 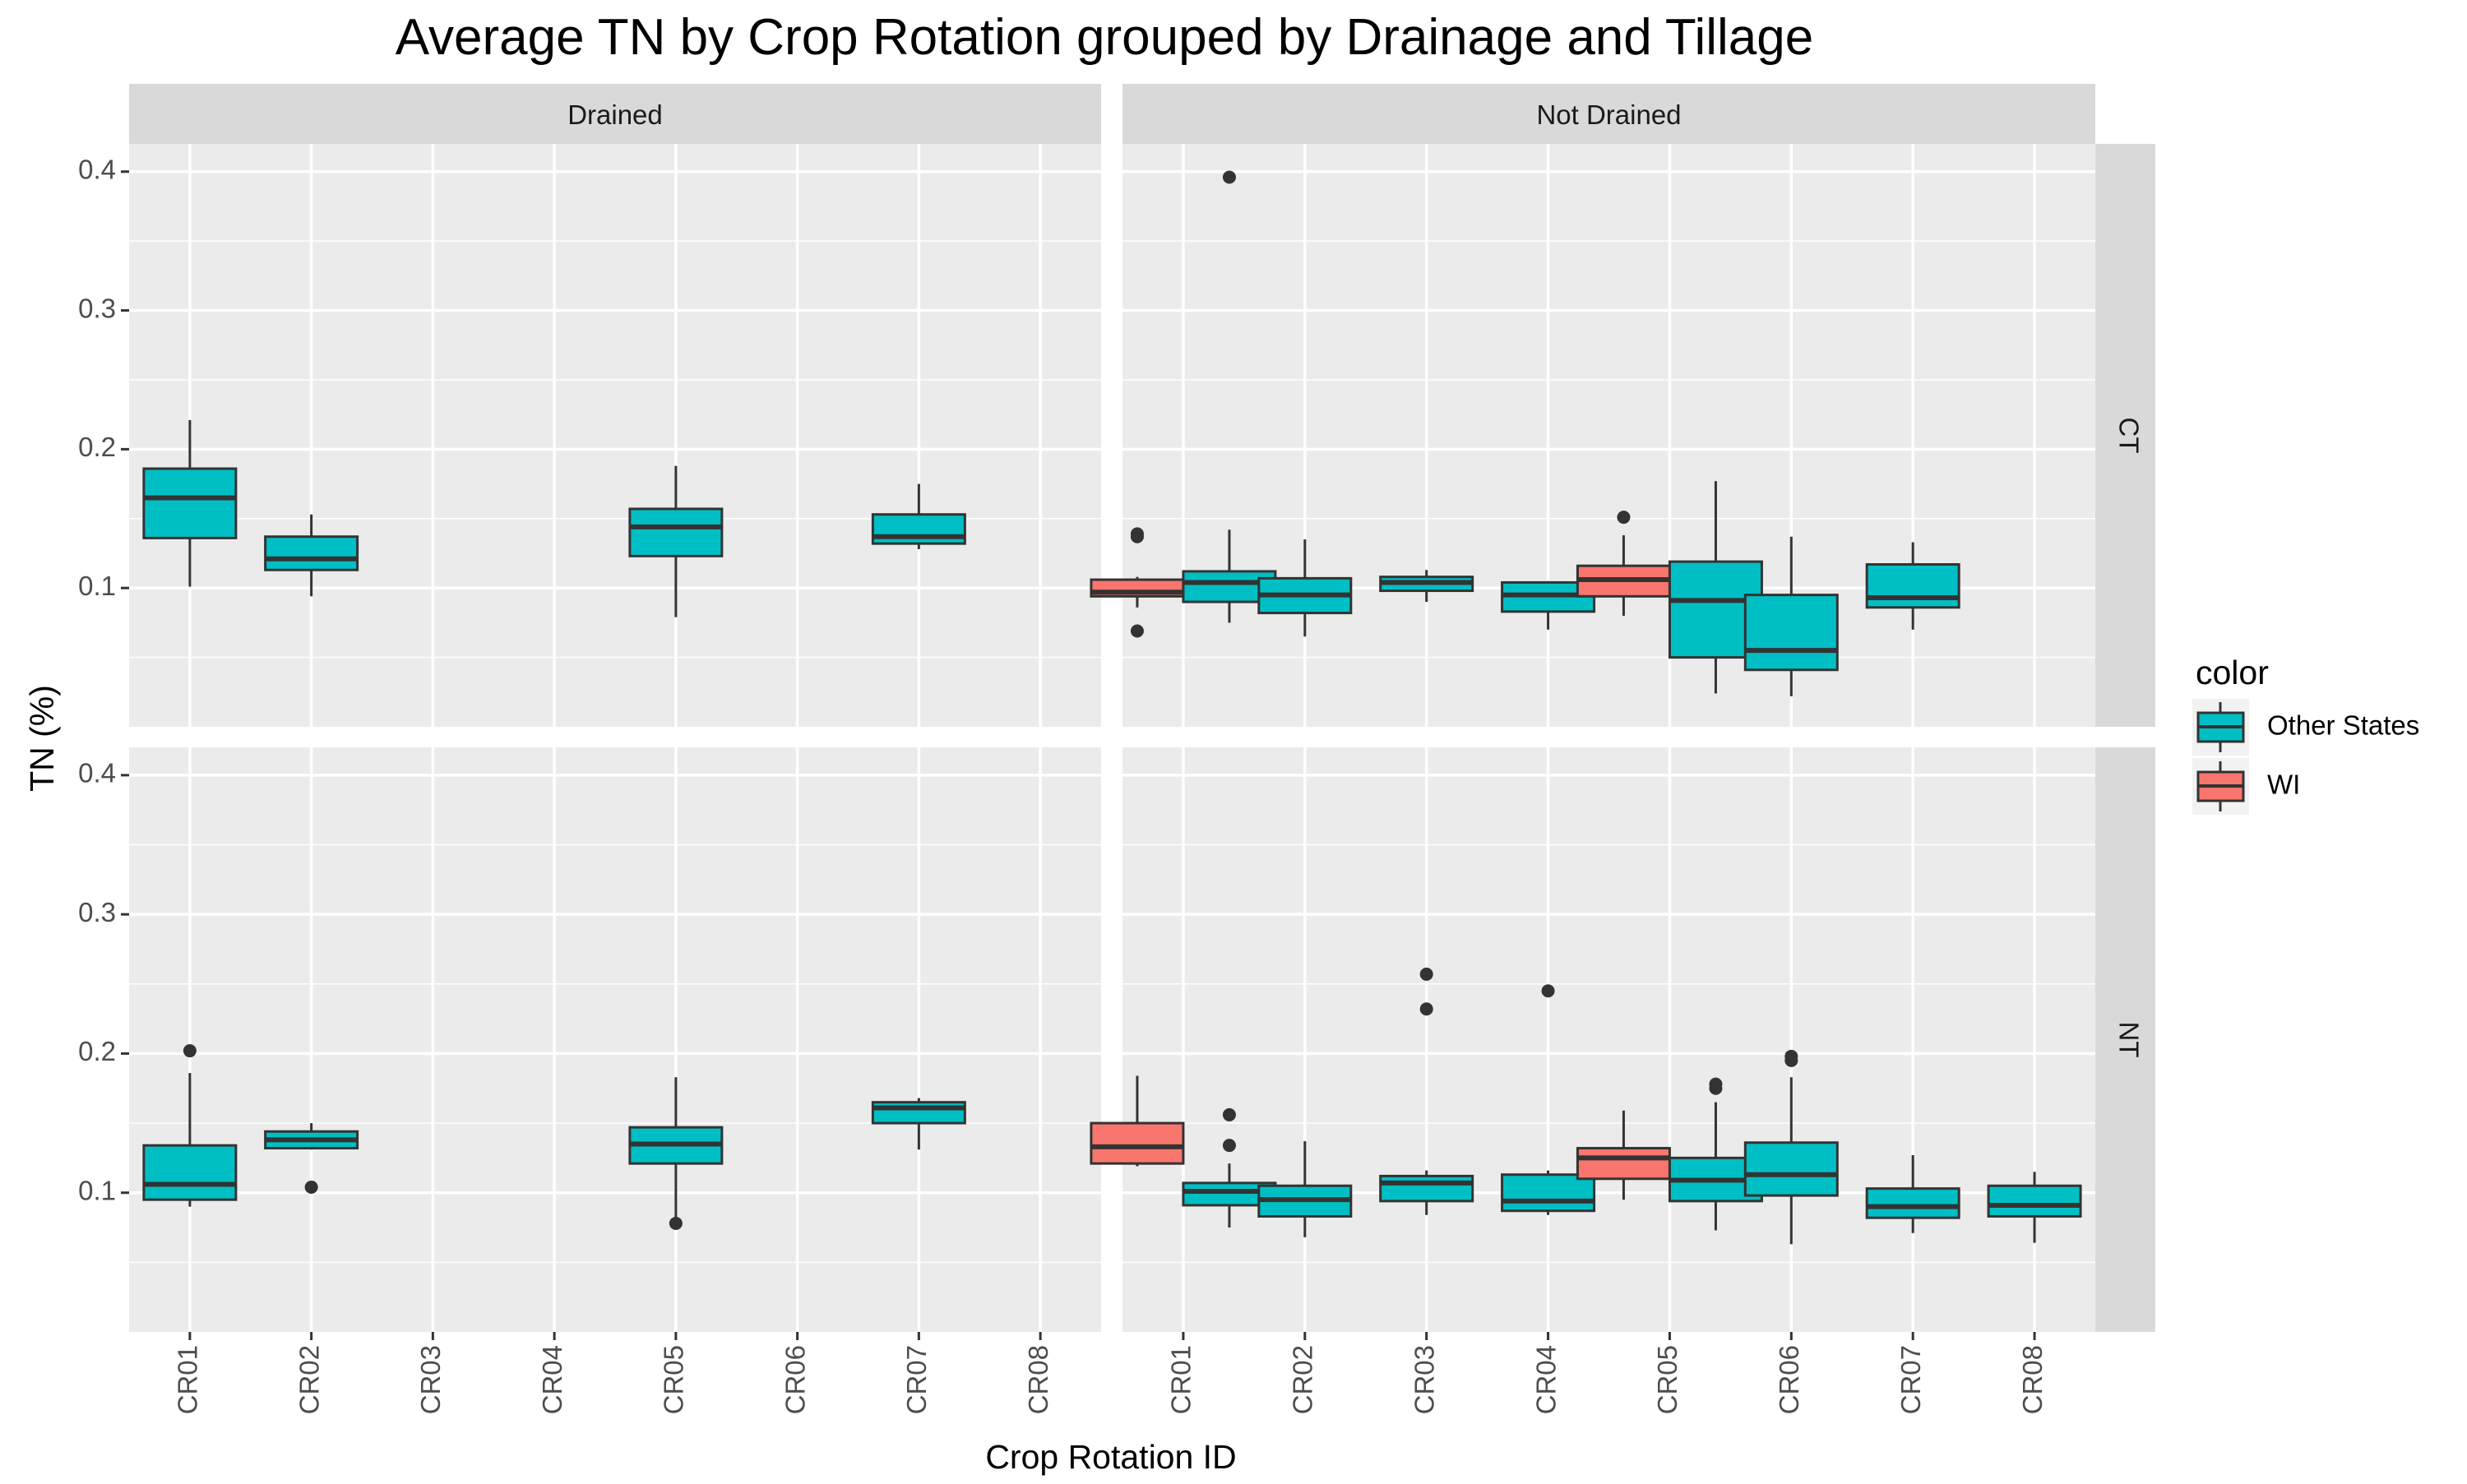 I want to click on facet-label: Not Drained, so click(x=1608, y=115).